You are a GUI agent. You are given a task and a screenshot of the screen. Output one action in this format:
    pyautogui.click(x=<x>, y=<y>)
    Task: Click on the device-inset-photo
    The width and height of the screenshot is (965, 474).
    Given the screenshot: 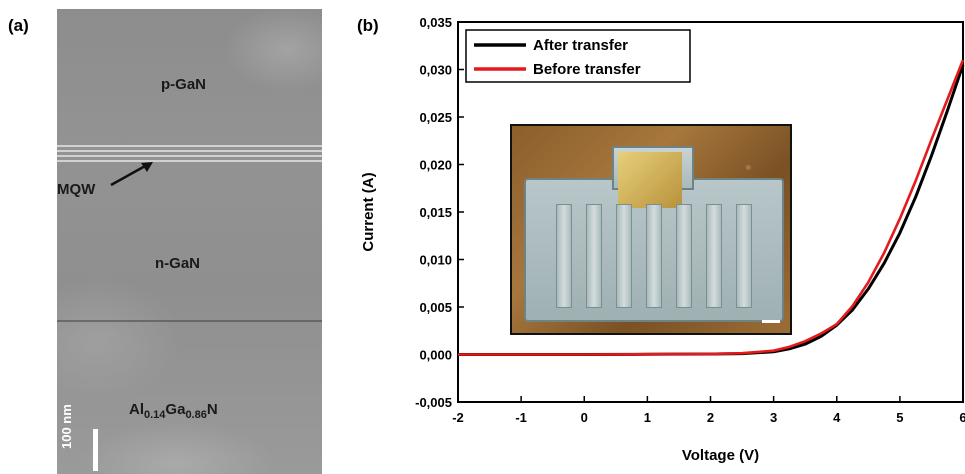 What is the action you would take?
    pyautogui.click(x=651, y=229)
    